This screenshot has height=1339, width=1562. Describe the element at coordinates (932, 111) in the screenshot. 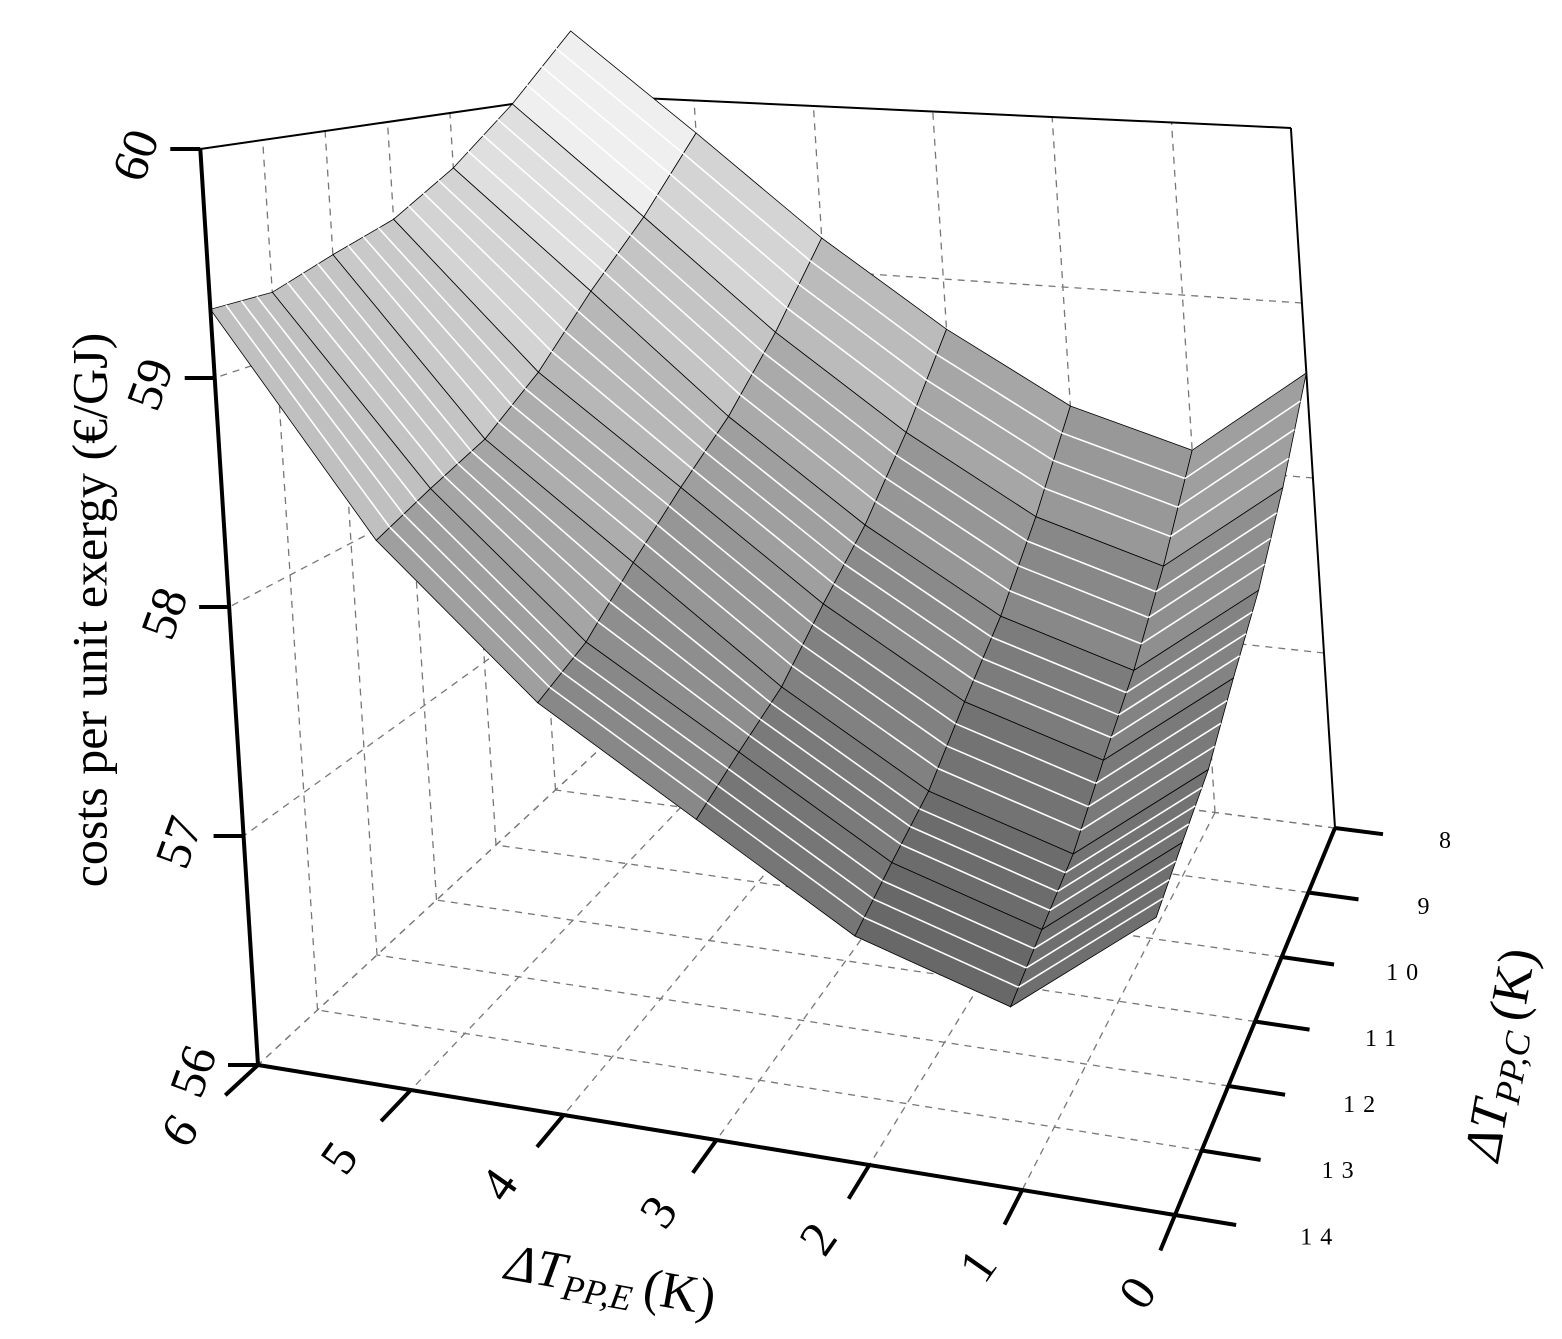

I see `box-edge` at that location.